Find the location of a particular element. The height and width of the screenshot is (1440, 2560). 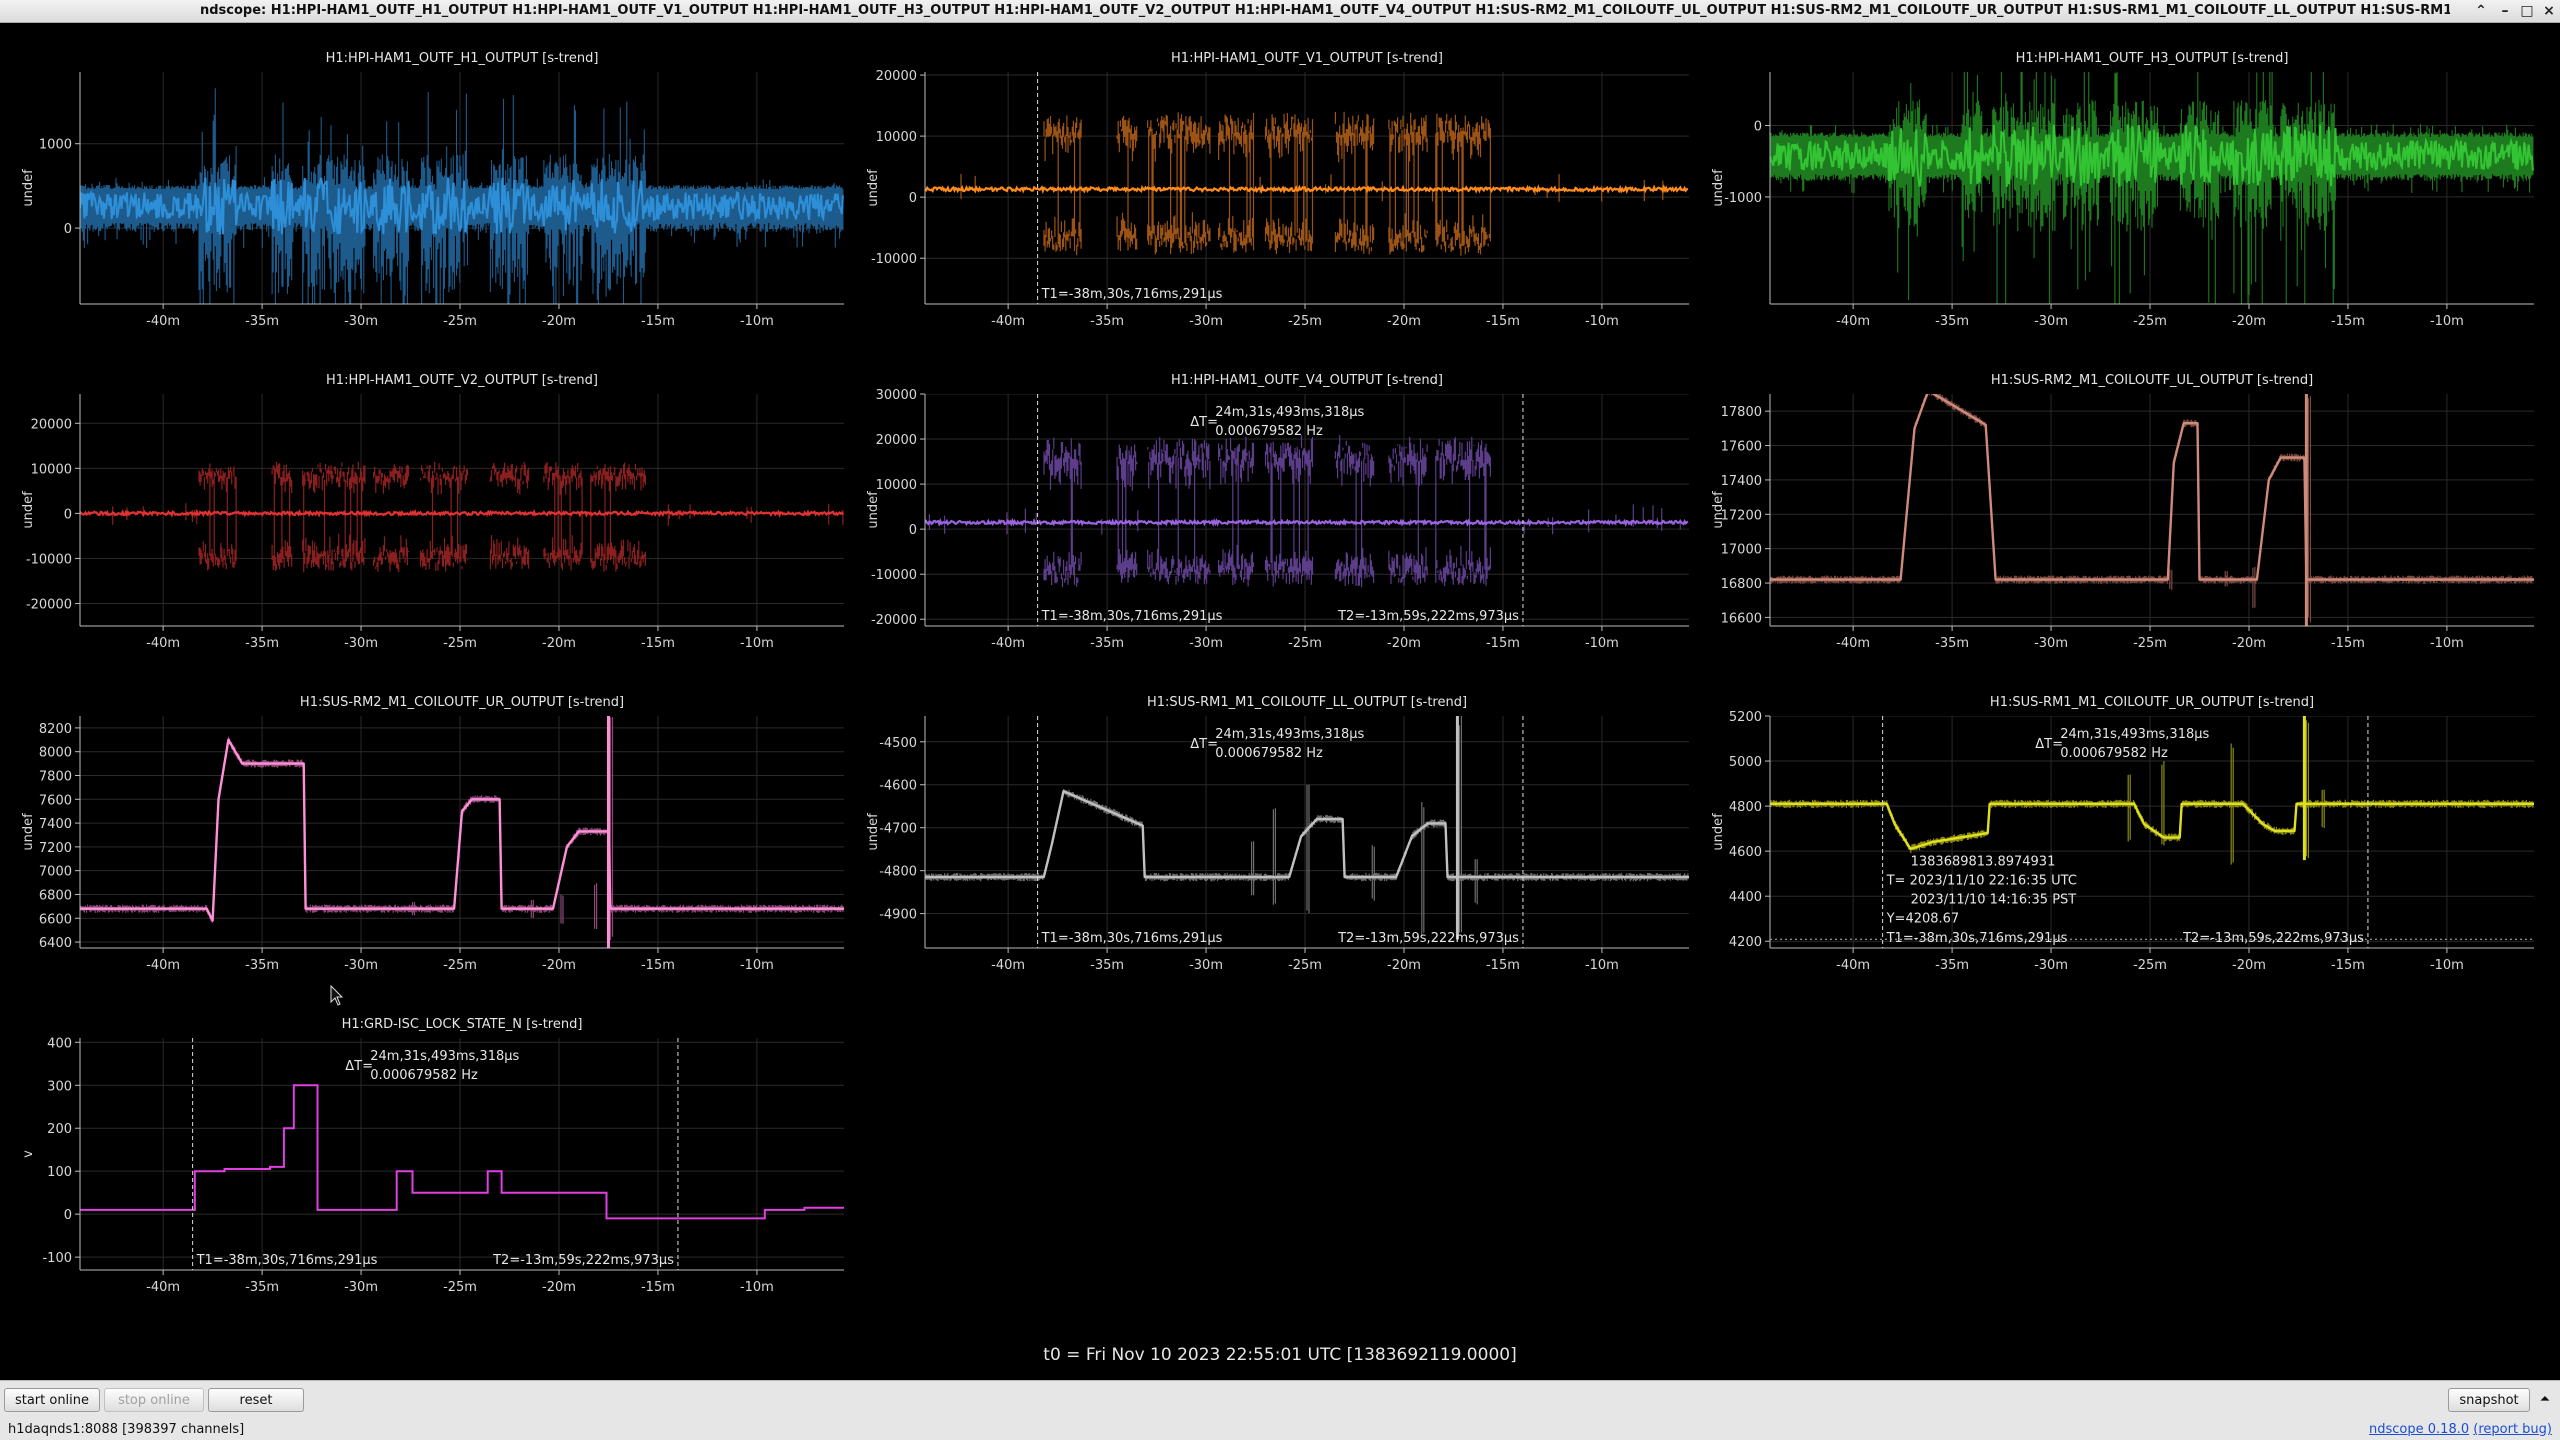

y-tick-label: -4600 is located at coordinates (898, 786).